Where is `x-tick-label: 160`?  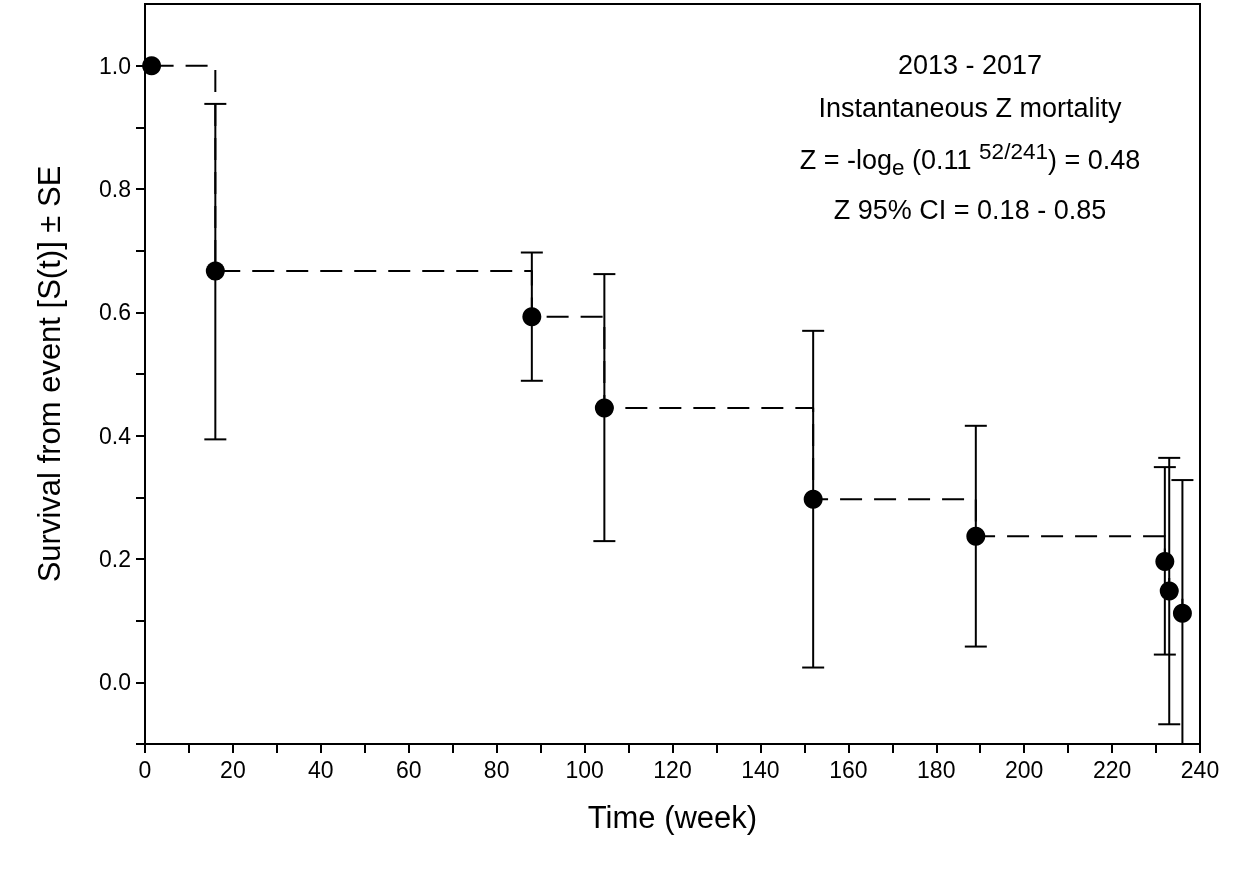
x-tick-label: 160 is located at coordinates (848, 769).